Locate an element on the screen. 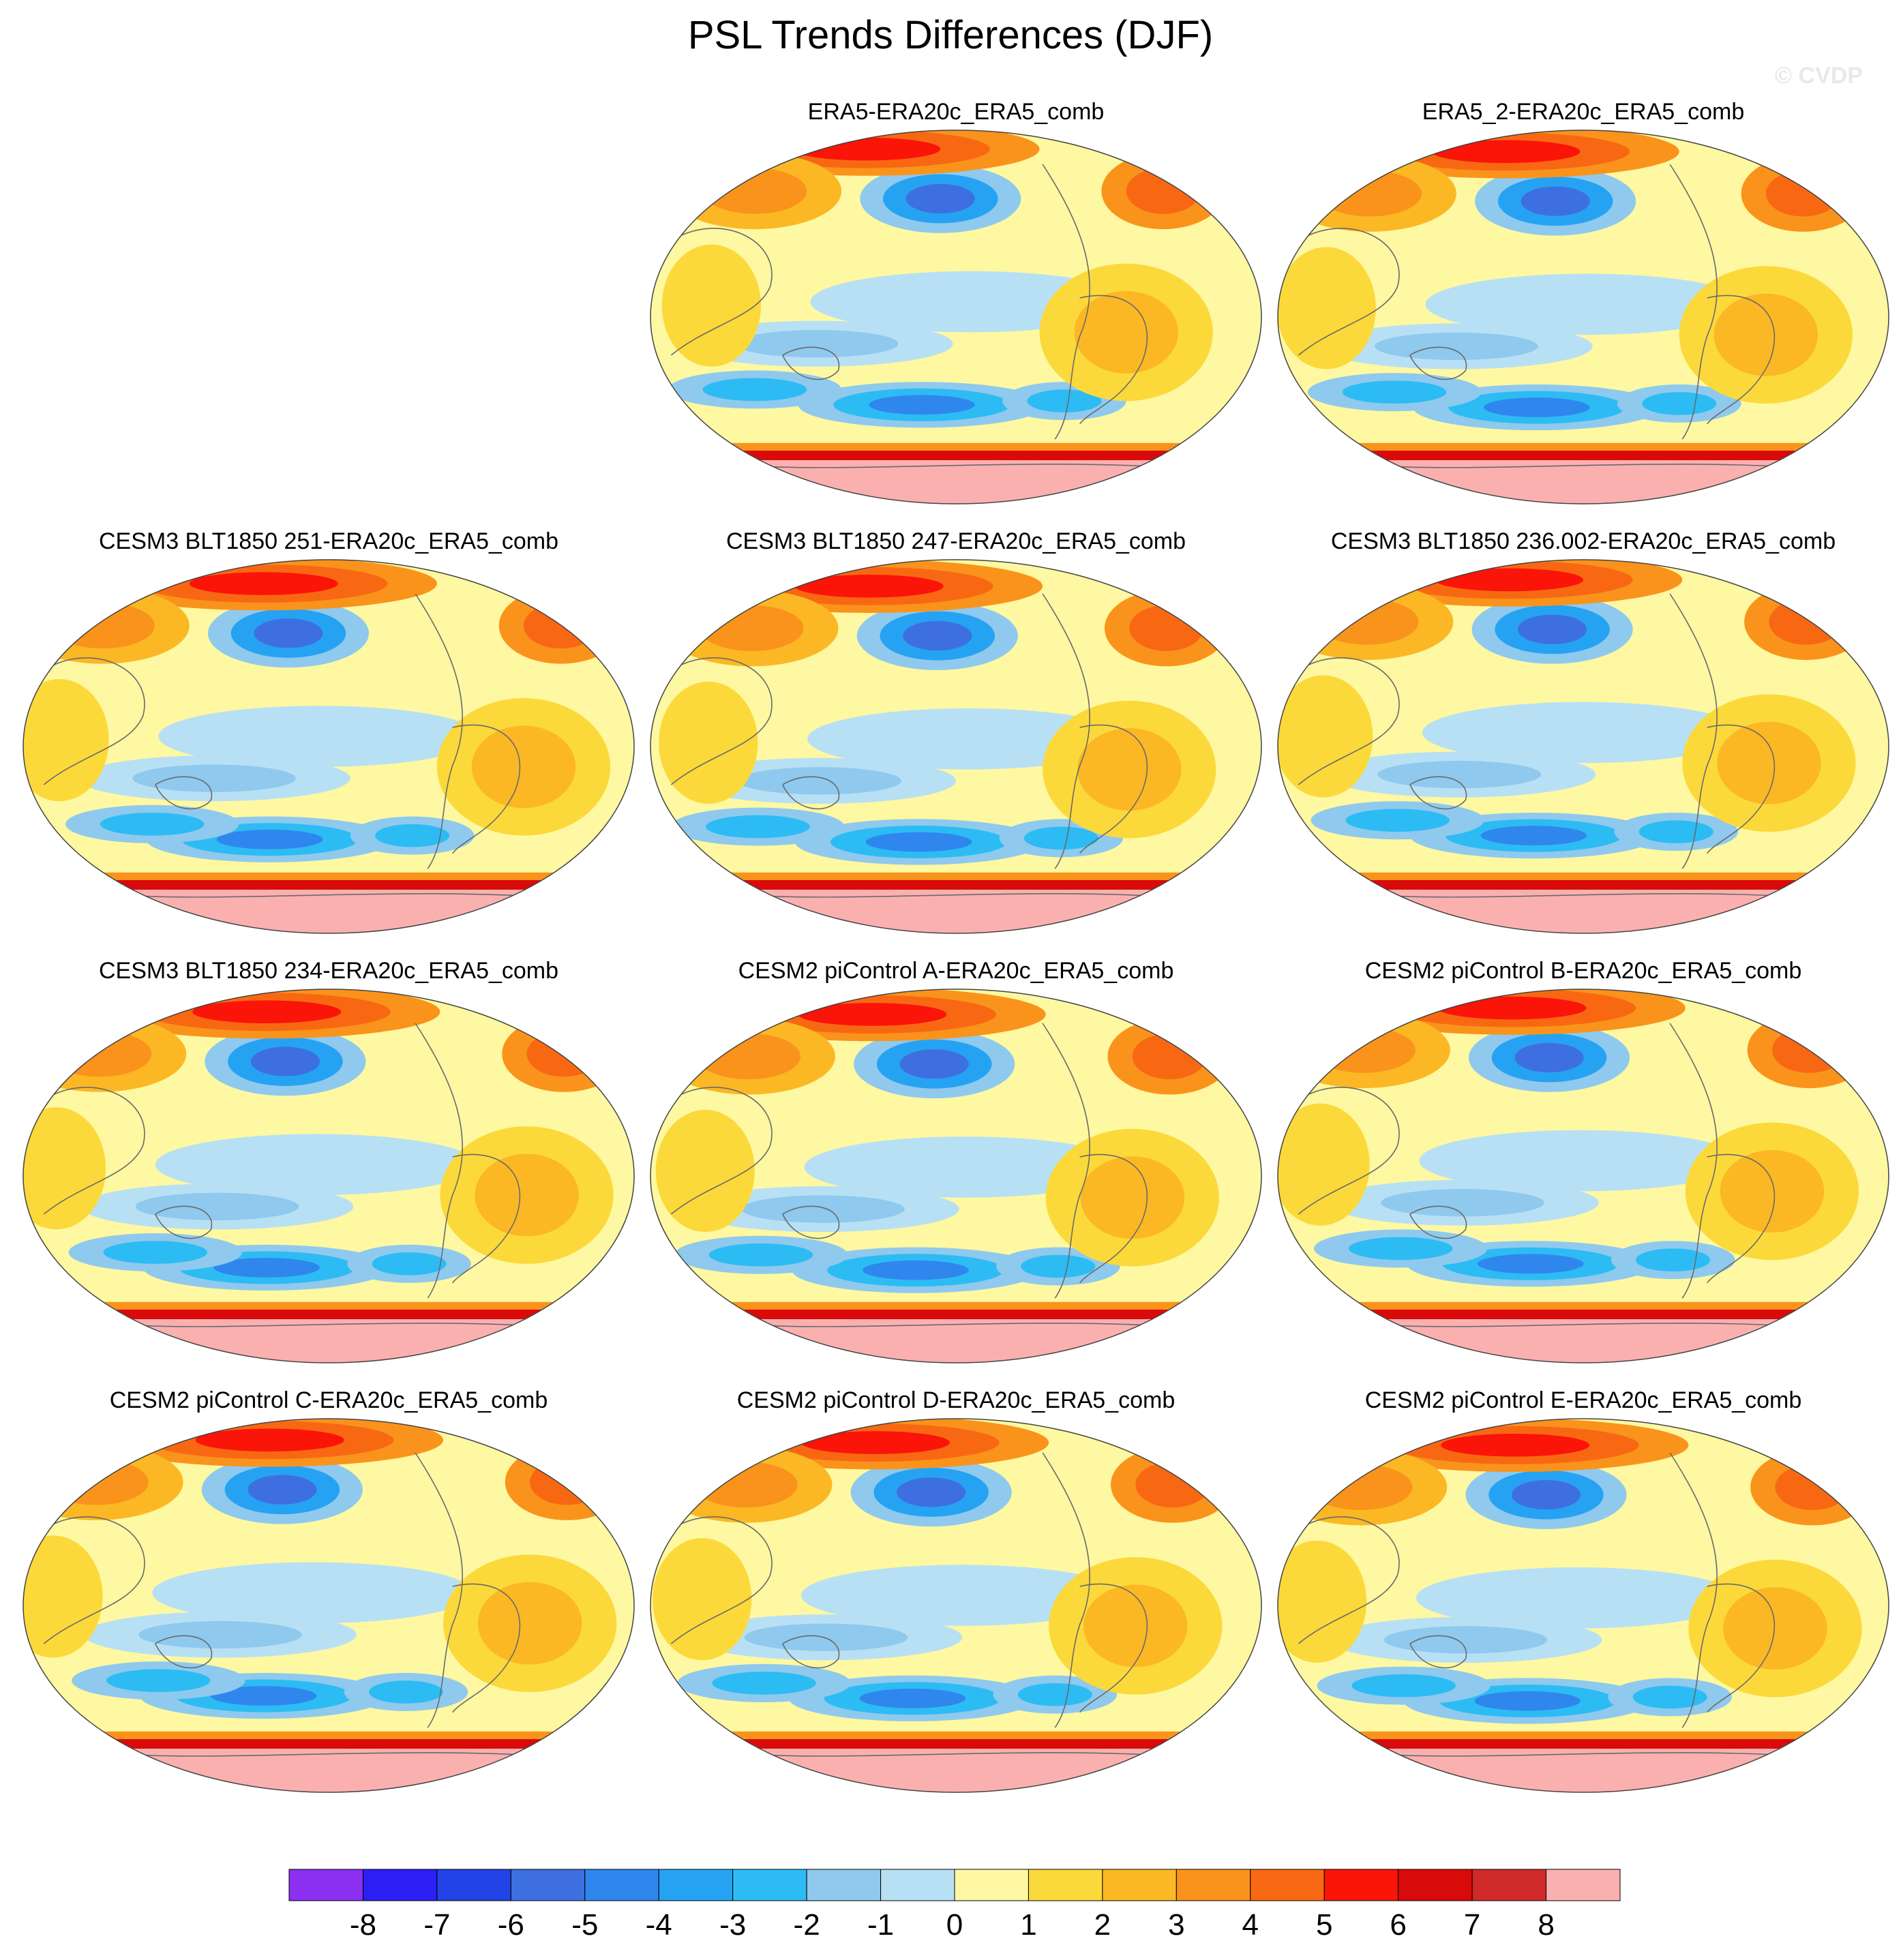 This screenshot has width=1901, height=1960. map-panel: CESM2 piControl A-ERA20c_ERA5_comb is located at coordinates (956, 1172).